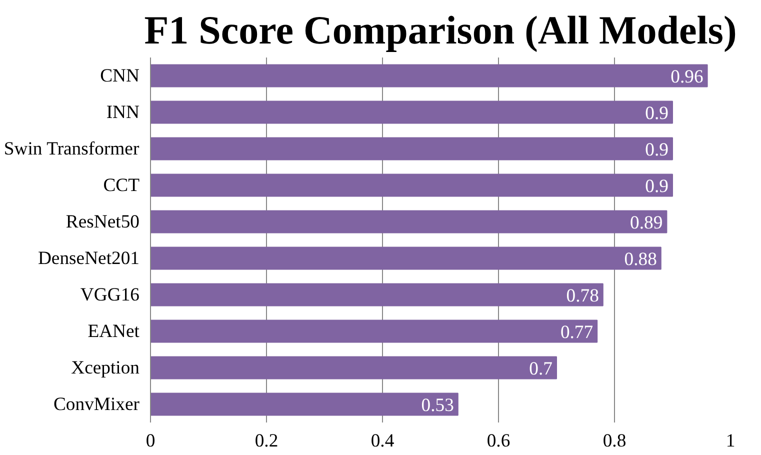  Describe the element at coordinates (582, 295) in the screenshot. I see `data-label: 0.78` at that location.